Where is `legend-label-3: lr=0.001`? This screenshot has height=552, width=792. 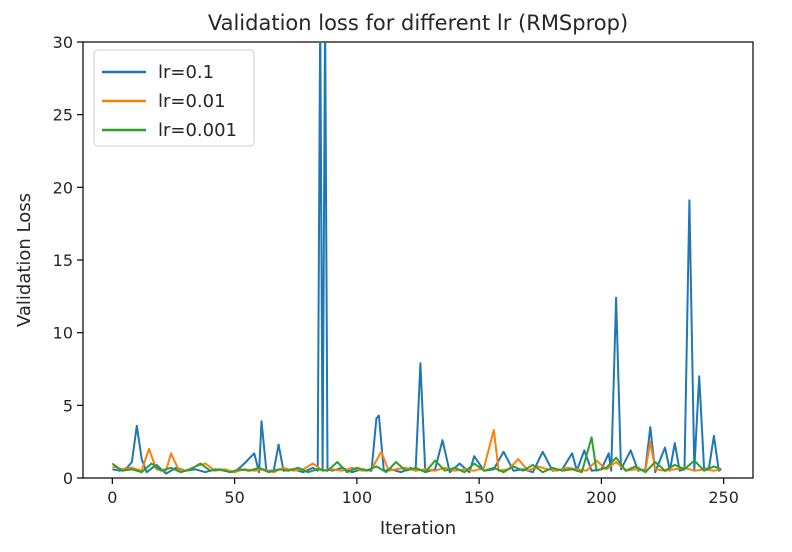 legend-label-3: lr=0.001 is located at coordinates (197, 130).